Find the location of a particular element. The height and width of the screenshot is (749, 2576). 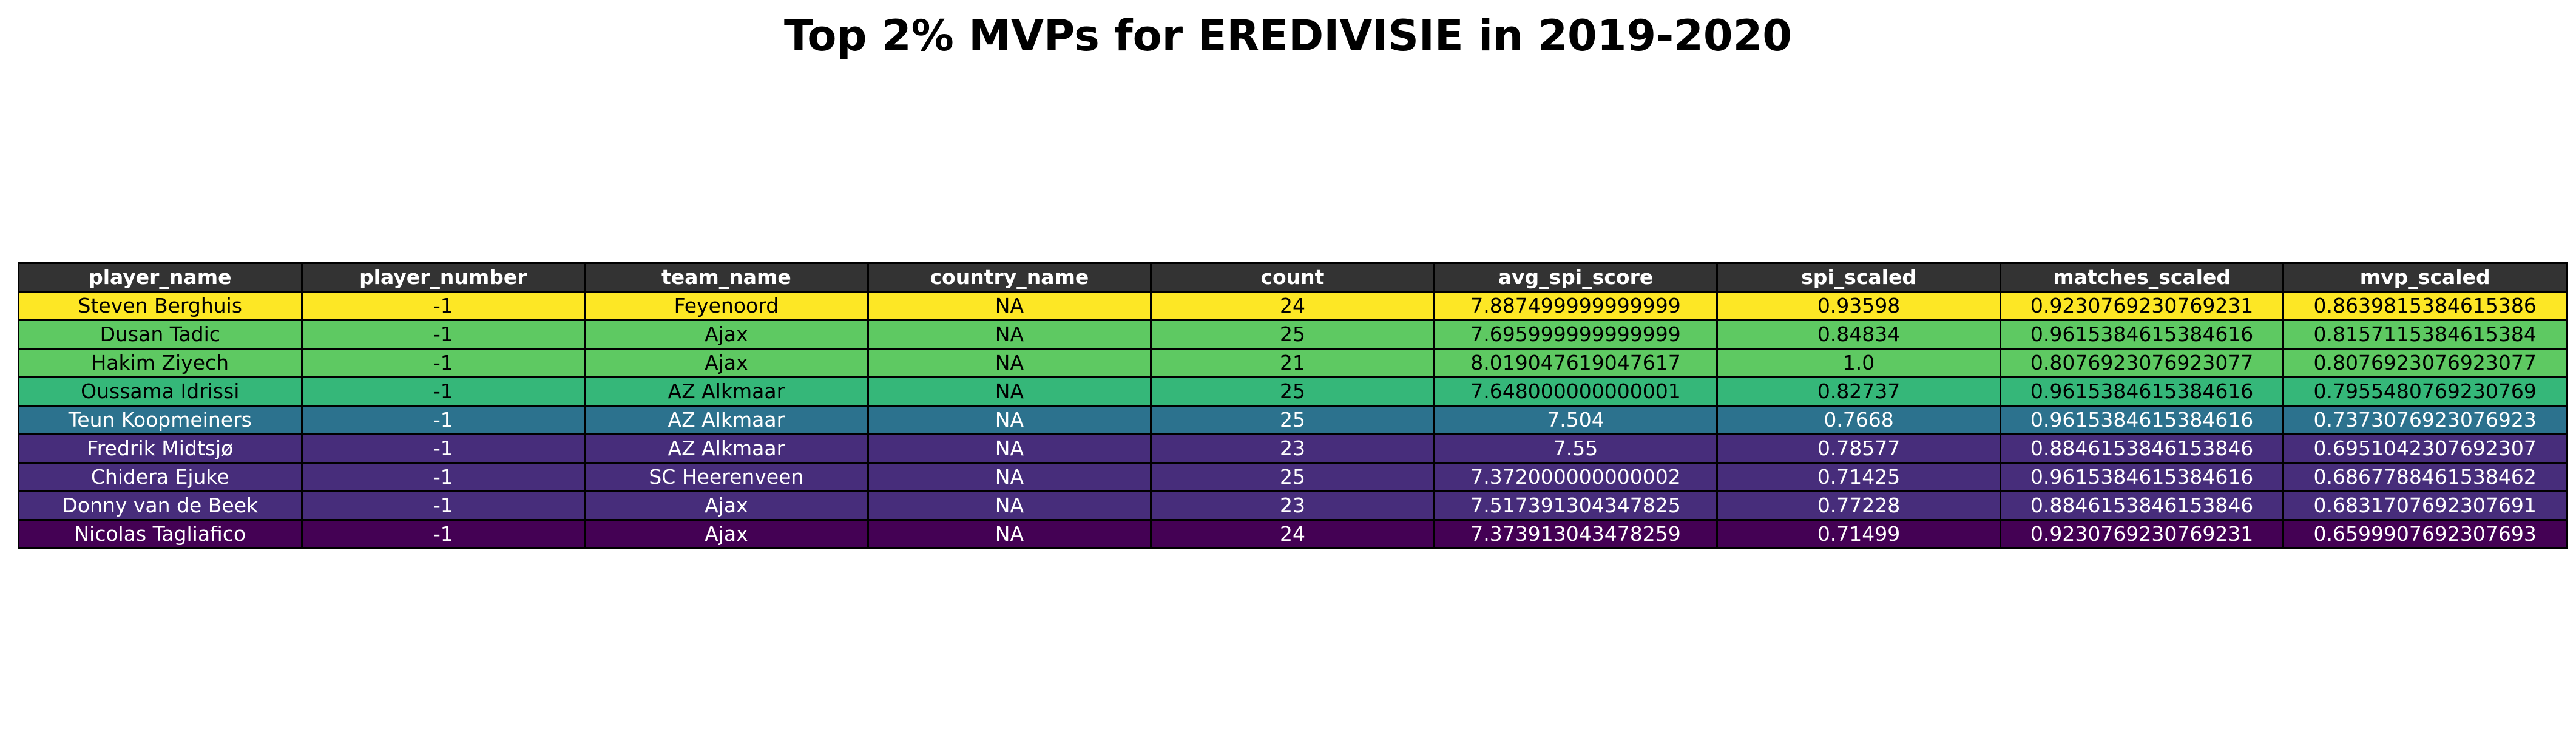

table-cell-mvp-scaled: 0.8639815384615386 is located at coordinates (2425, 306).